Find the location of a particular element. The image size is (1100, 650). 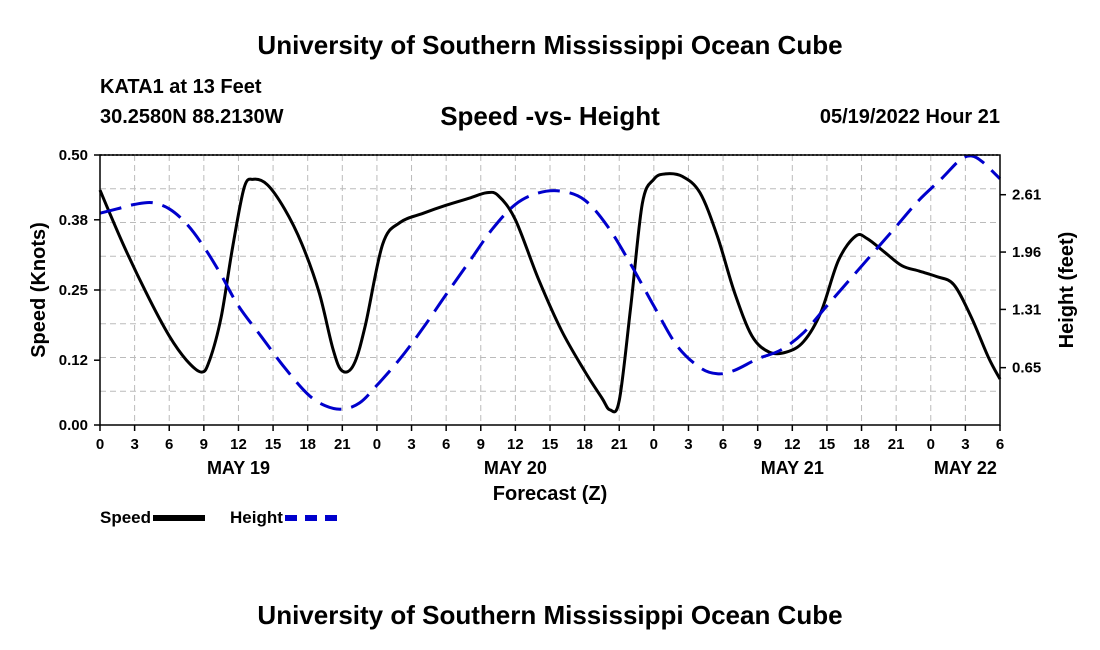

y-tick-label: 0.25 is located at coordinates (73, 290).